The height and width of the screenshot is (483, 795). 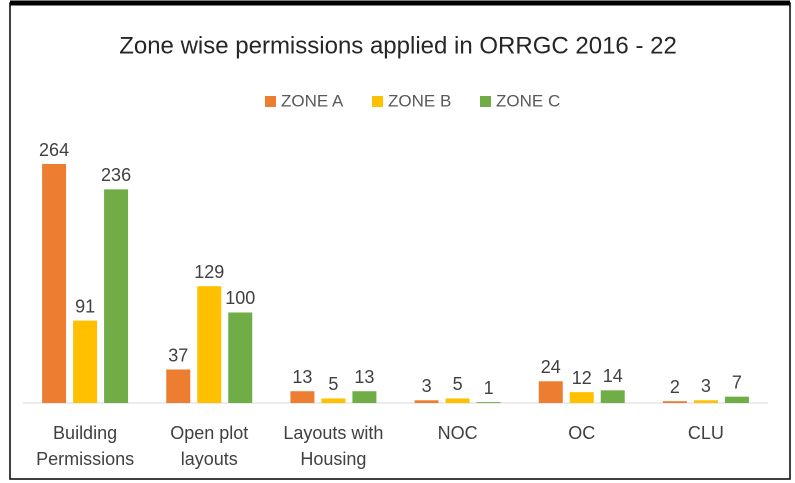 What do you see at coordinates (737, 382) in the screenshot?
I see `data-label: 7` at bounding box center [737, 382].